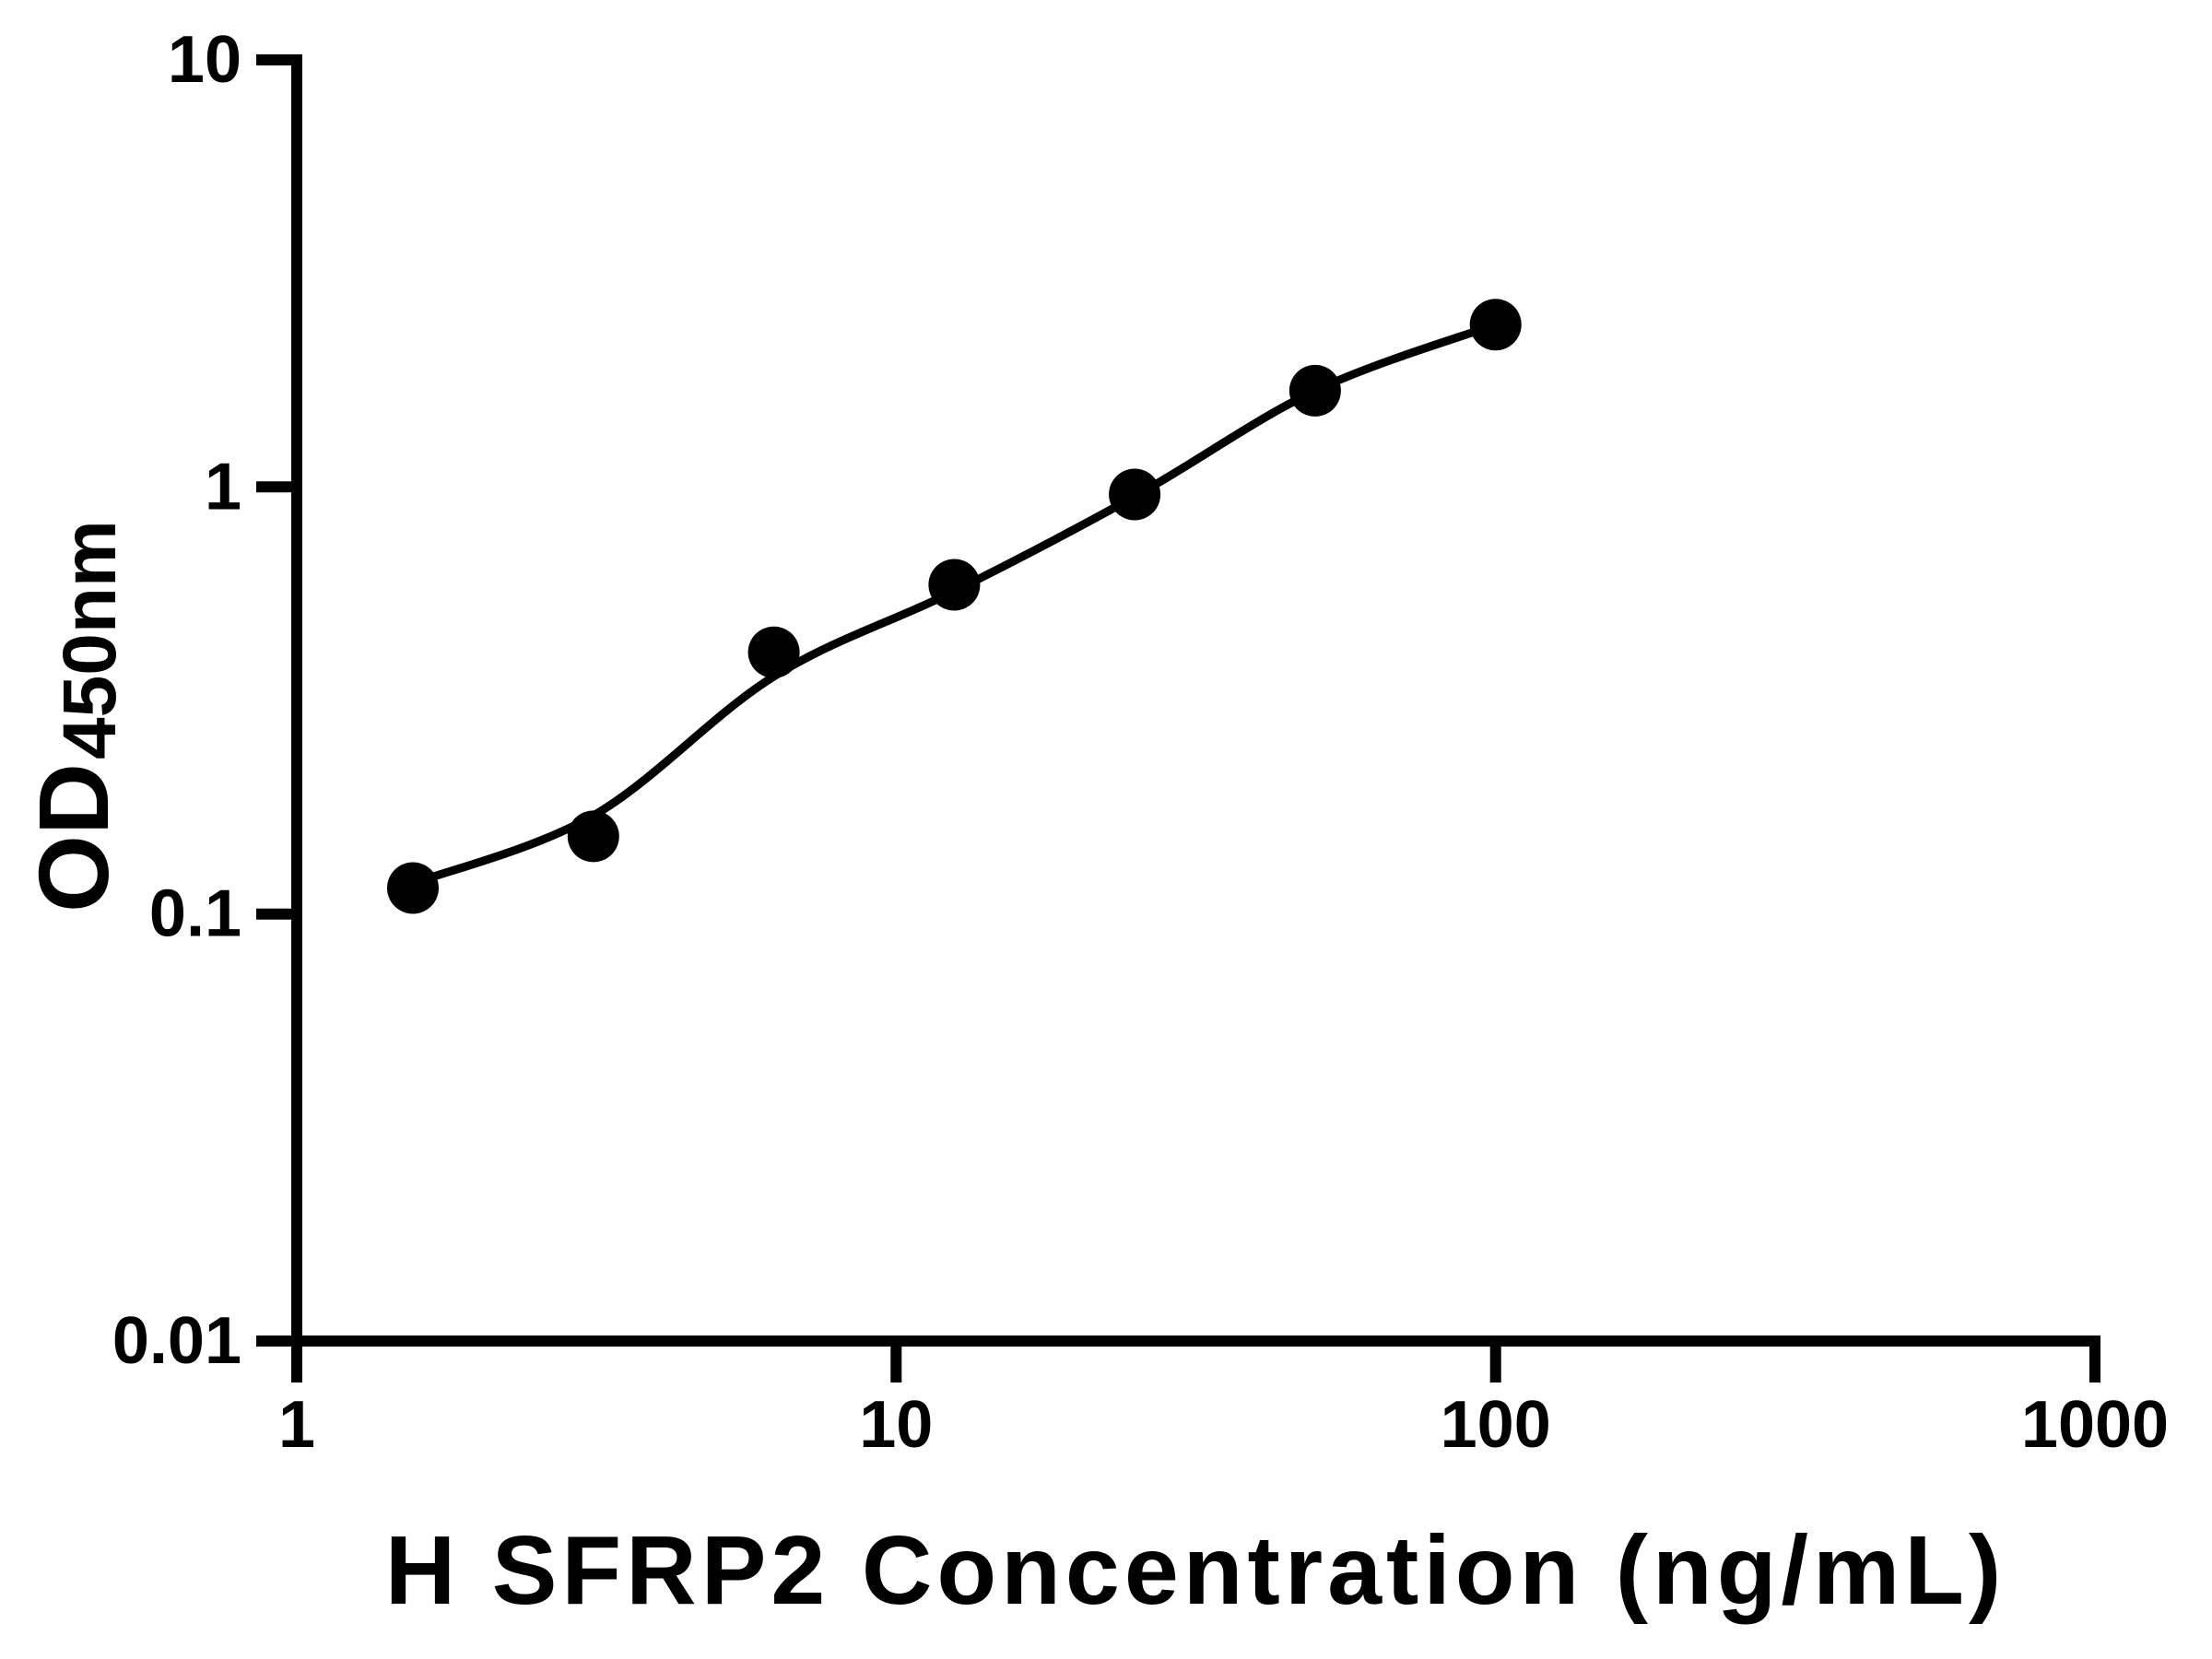 This screenshot has width=2212, height=1659. What do you see at coordinates (204, 60) in the screenshot?
I see `y-tick-label: 10` at bounding box center [204, 60].